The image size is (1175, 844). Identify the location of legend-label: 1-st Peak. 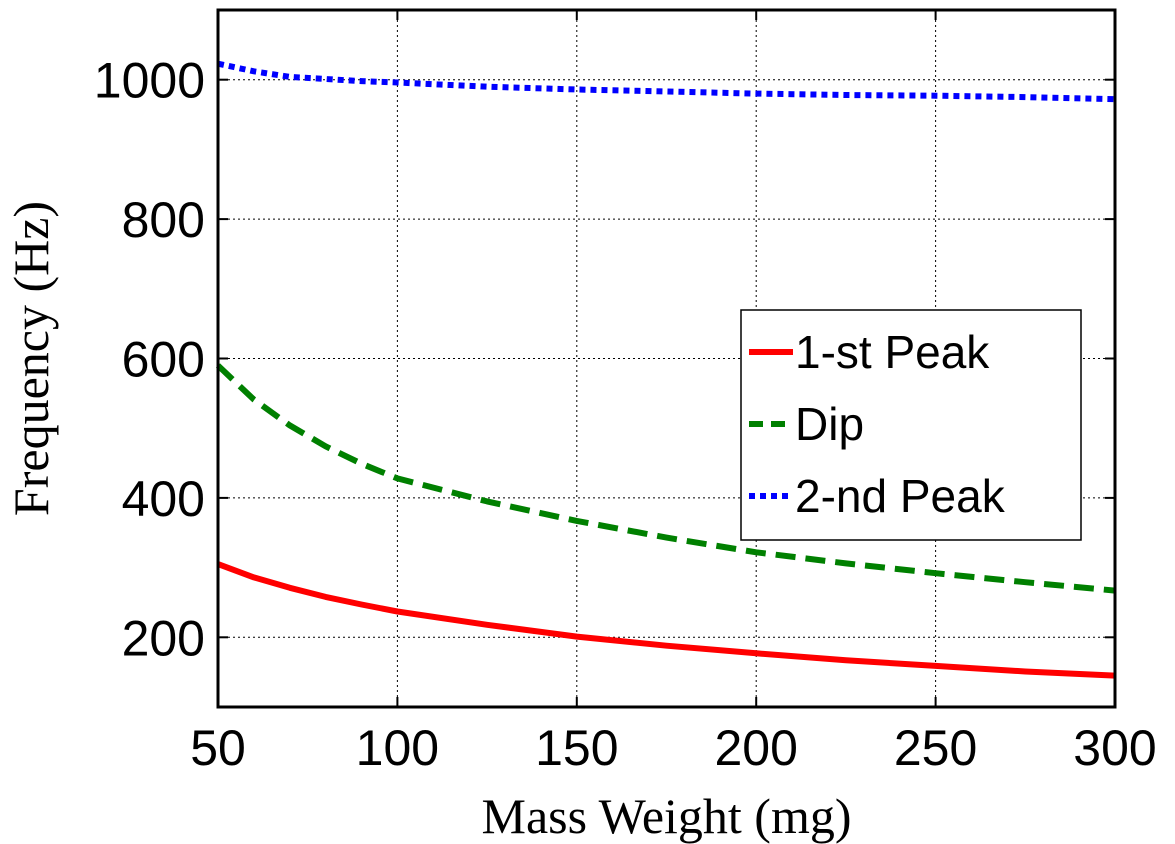
(892, 352).